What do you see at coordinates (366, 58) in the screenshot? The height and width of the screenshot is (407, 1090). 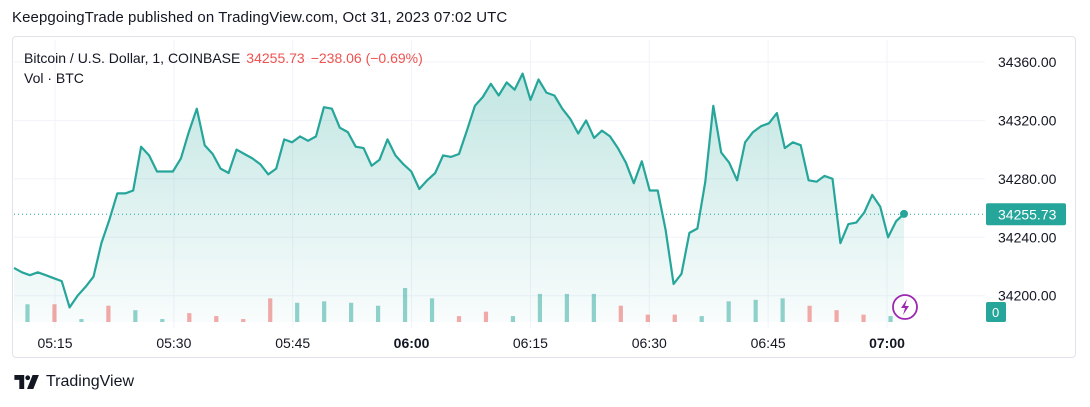 I see `price-change: −238.06 (−0.69%)` at bounding box center [366, 58].